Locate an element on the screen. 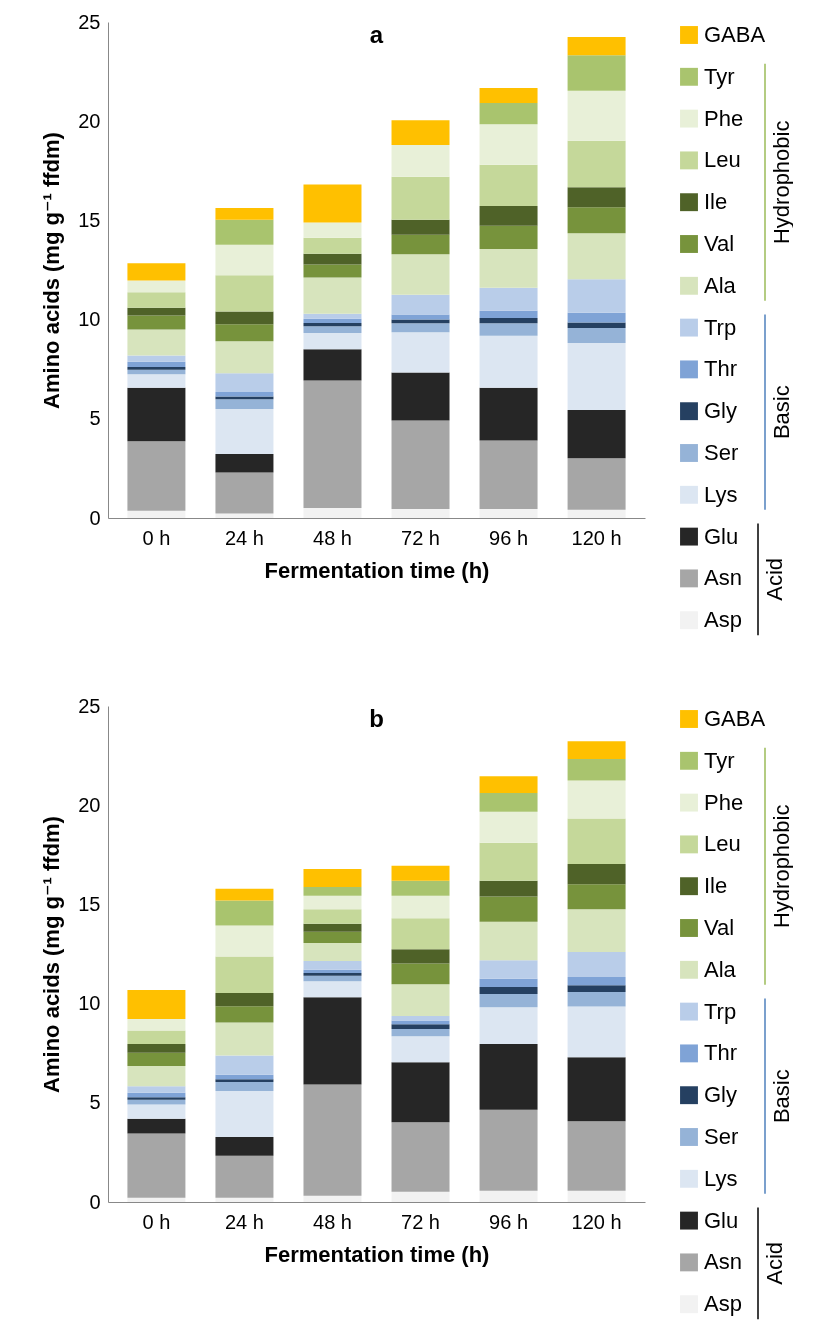 This screenshot has width=815, height=1321. x-tick-label: 96 h is located at coordinates (509, 537).